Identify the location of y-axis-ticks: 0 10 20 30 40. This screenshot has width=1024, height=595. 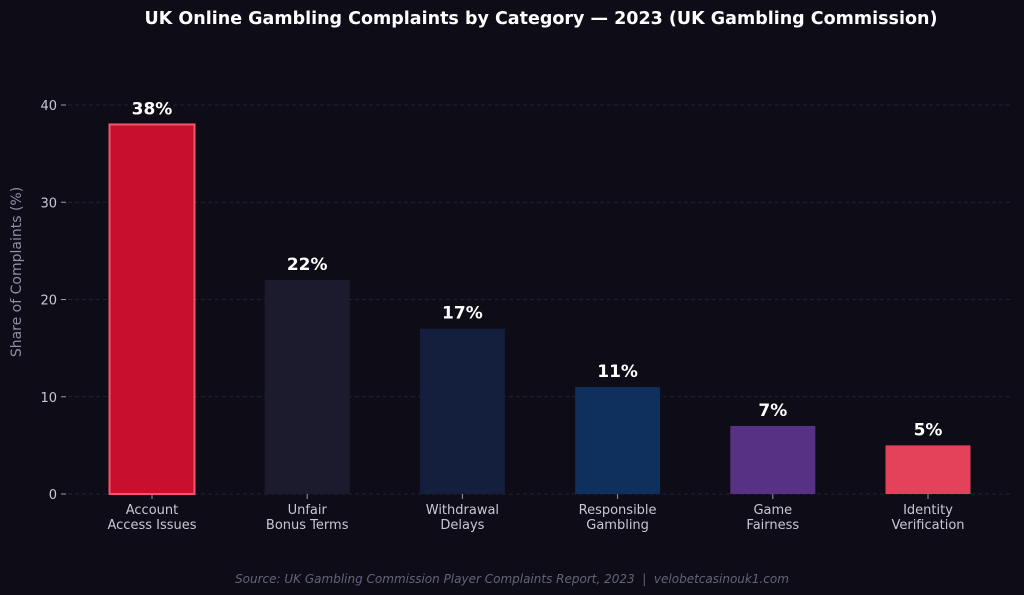
(53, 301).